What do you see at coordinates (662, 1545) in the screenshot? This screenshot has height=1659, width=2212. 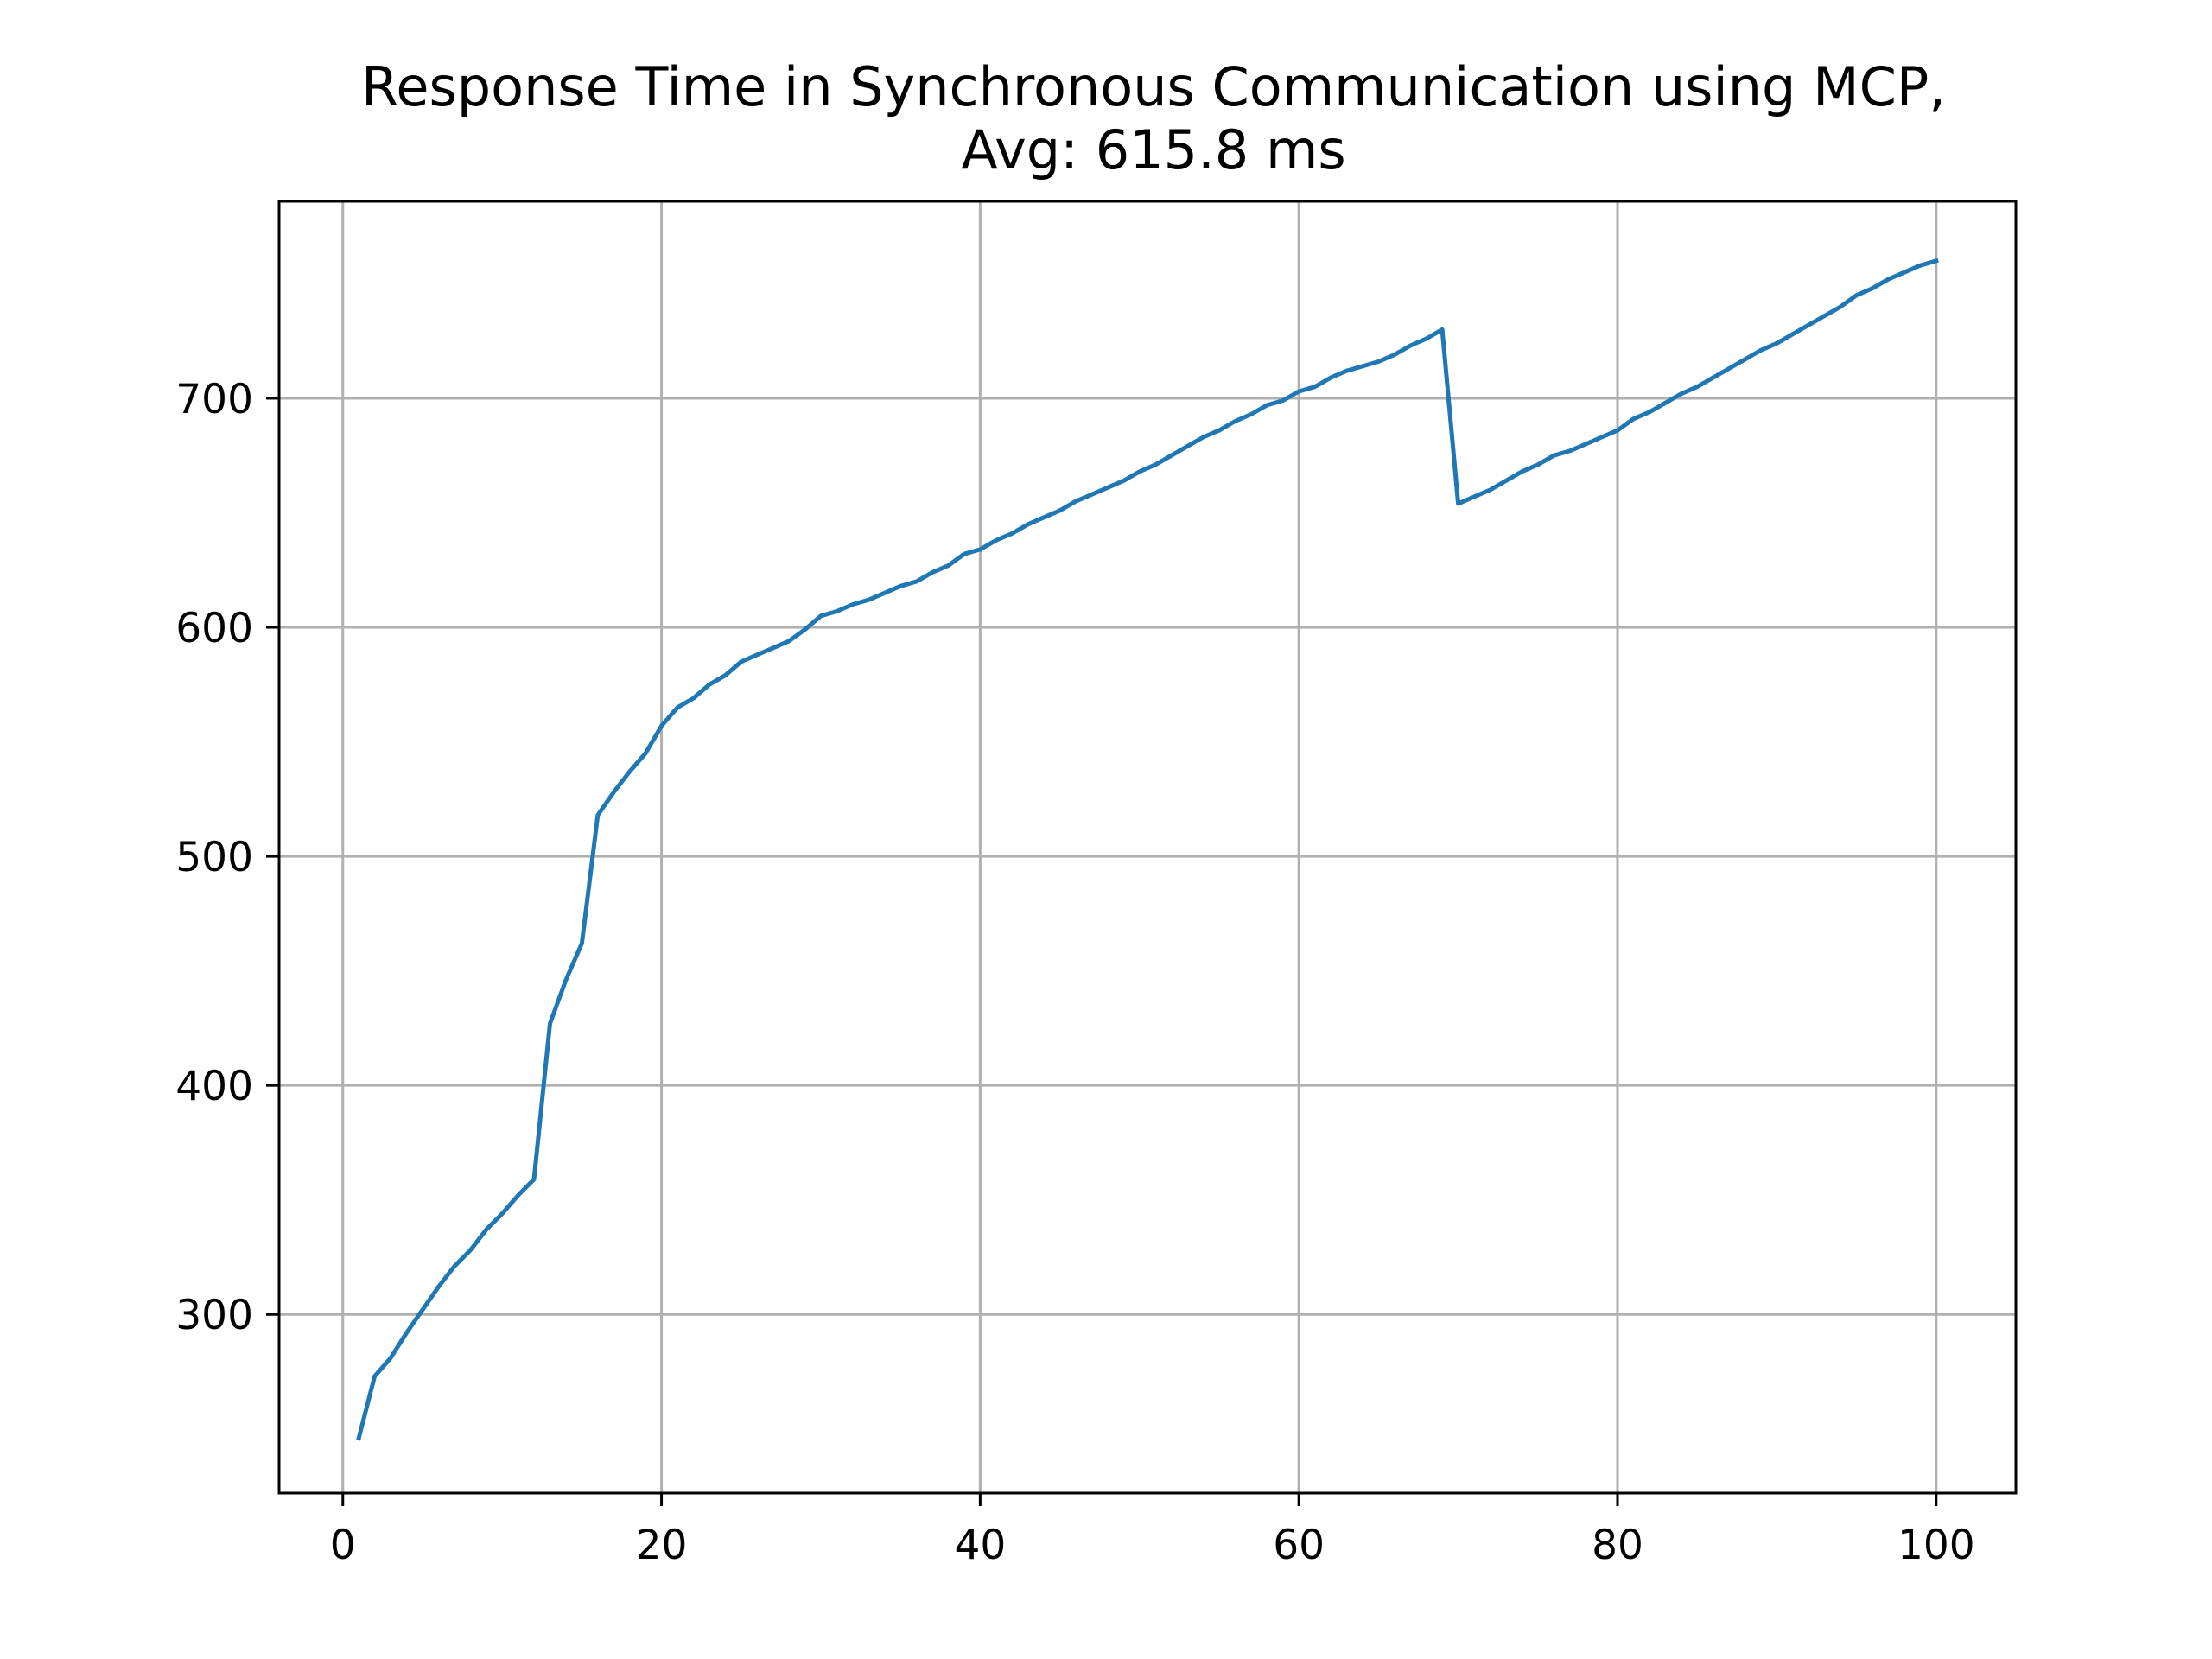 I see `x-tick-label: 20` at bounding box center [662, 1545].